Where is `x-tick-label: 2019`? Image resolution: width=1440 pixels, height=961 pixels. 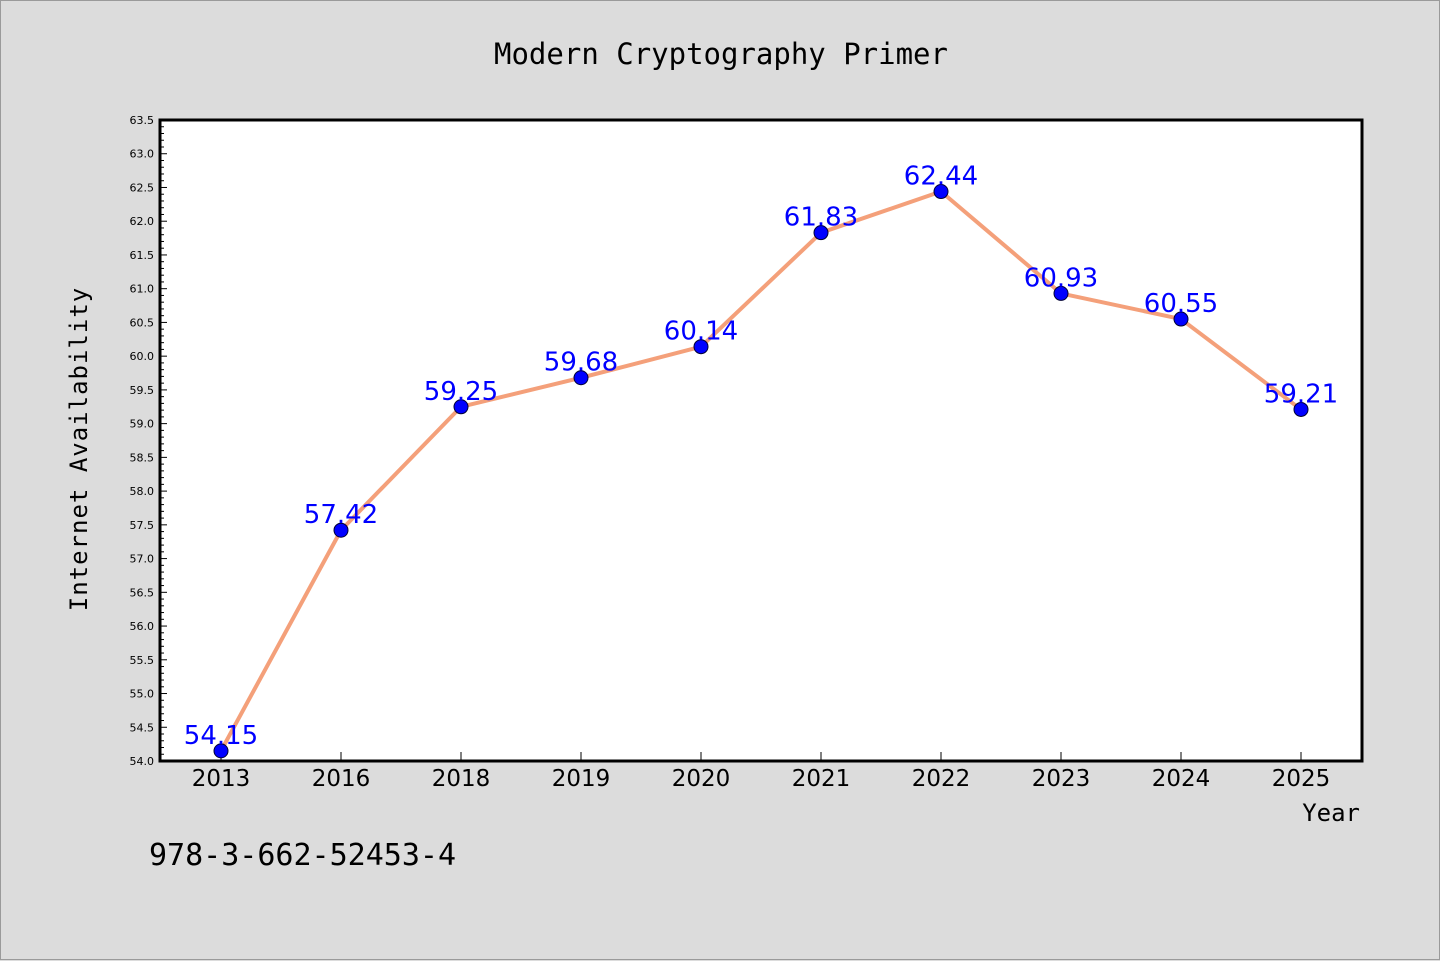 x-tick-label: 2019 is located at coordinates (581, 779).